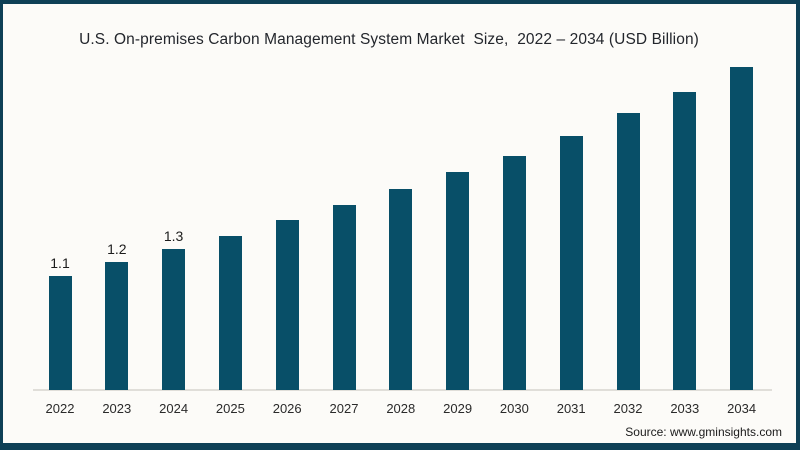  What do you see at coordinates (514, 273) in the screenshot?
I see `bar-2030` at bounding box center [514, 273].